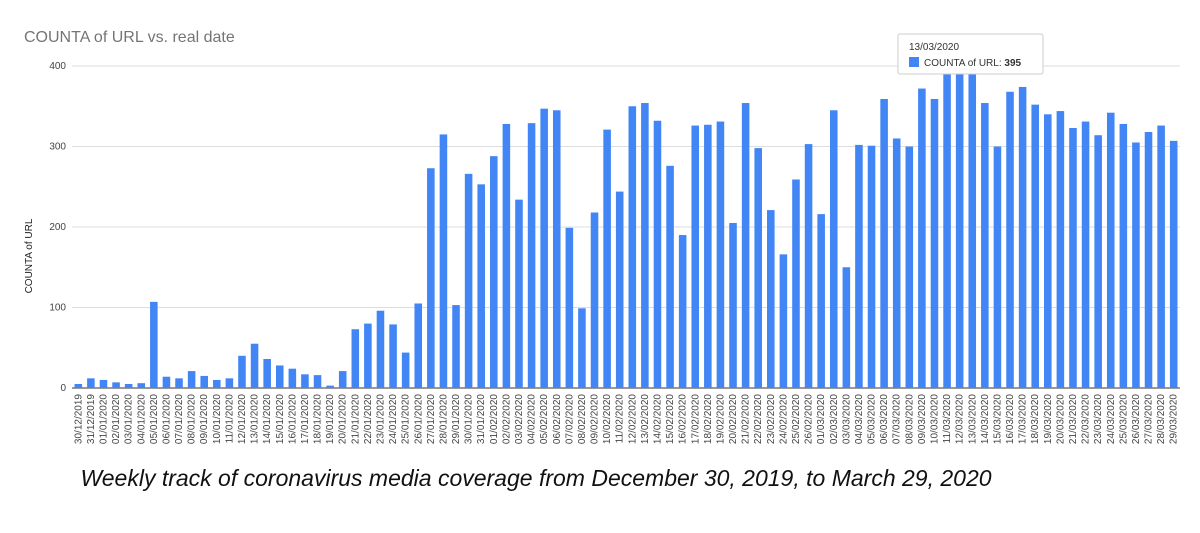  I want to click on x-tick-label: 09/01/2020, so click(204, 419).